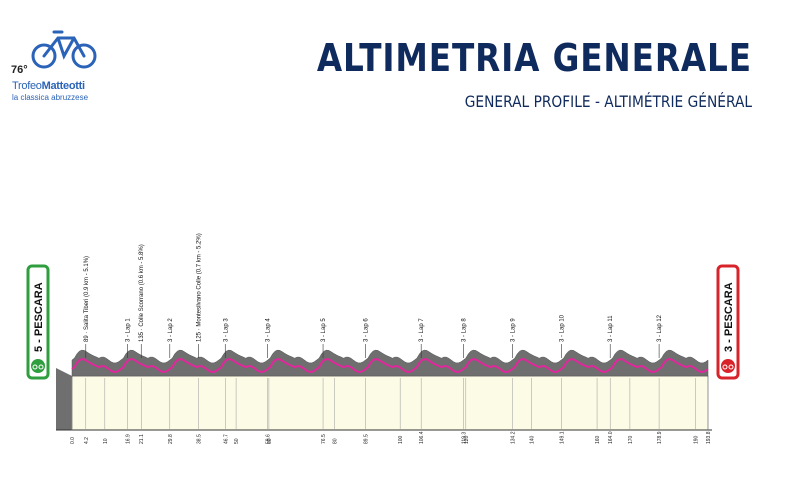 This screenshot has width=800, height=484. I want to click on km-tick-label: 80, so click(336, 441).